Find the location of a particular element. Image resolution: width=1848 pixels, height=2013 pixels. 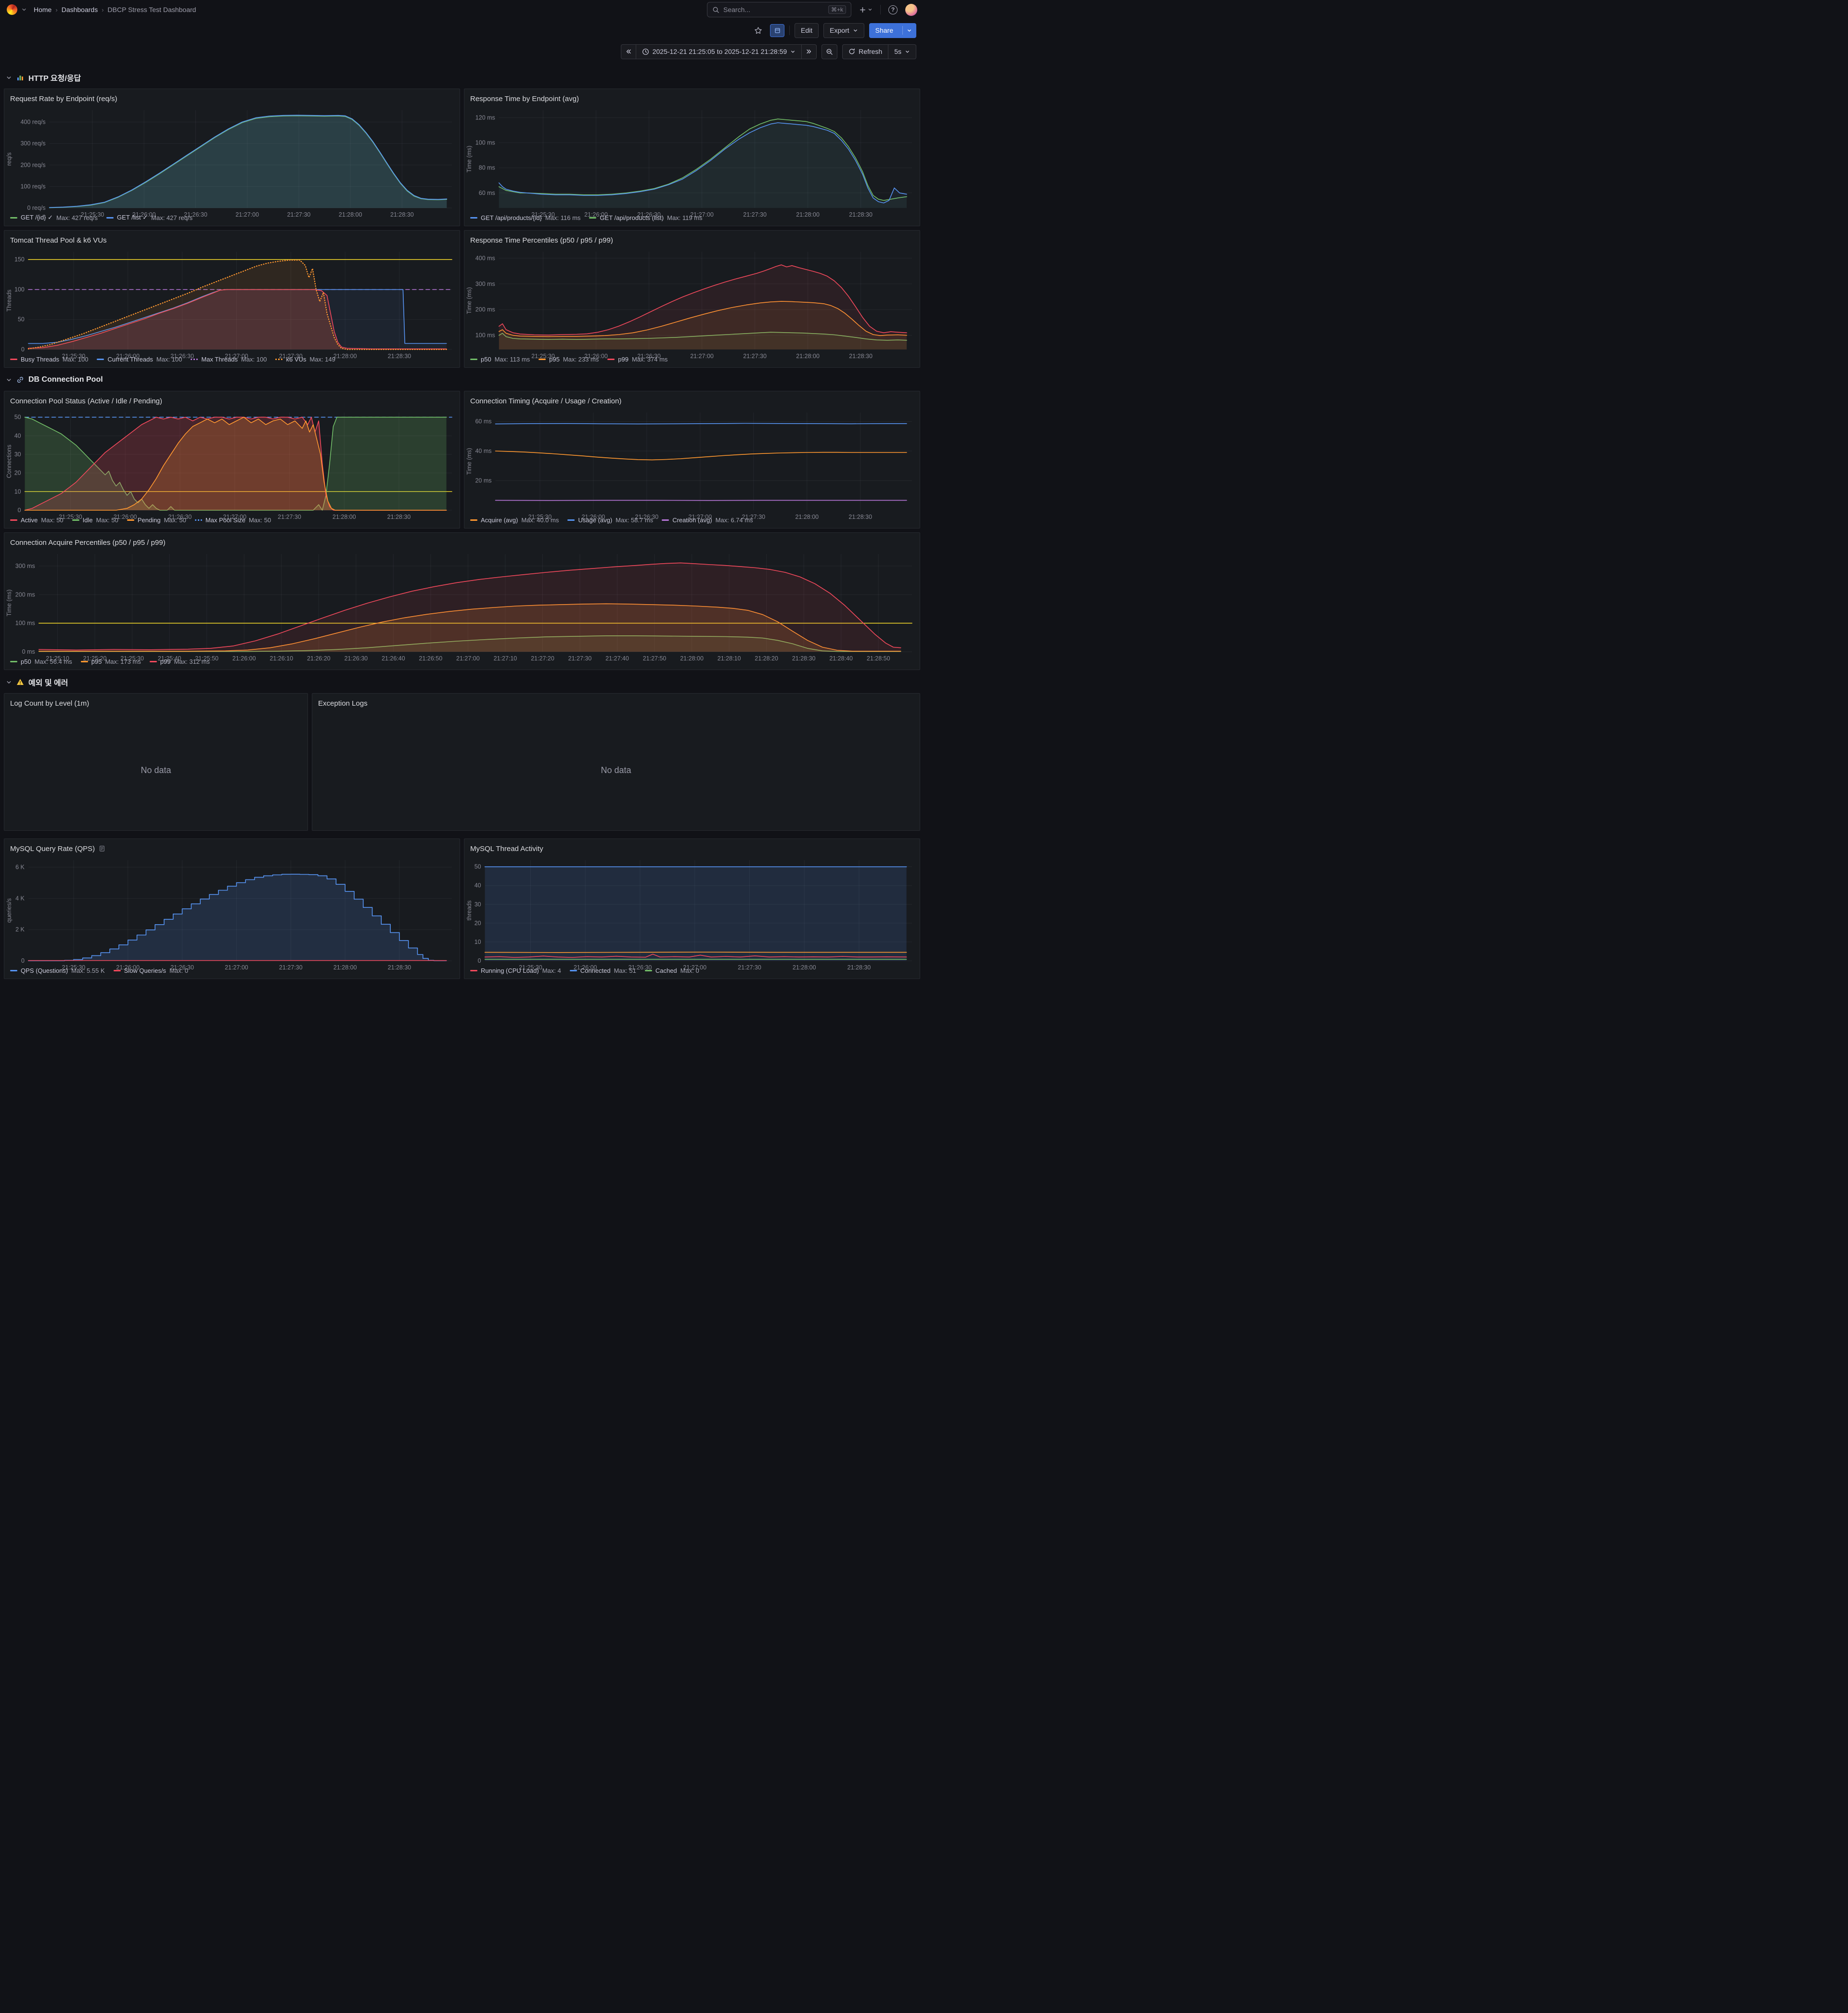

legend-item: p50 Max: 56.4 ms is located at coordinates (41, 661).